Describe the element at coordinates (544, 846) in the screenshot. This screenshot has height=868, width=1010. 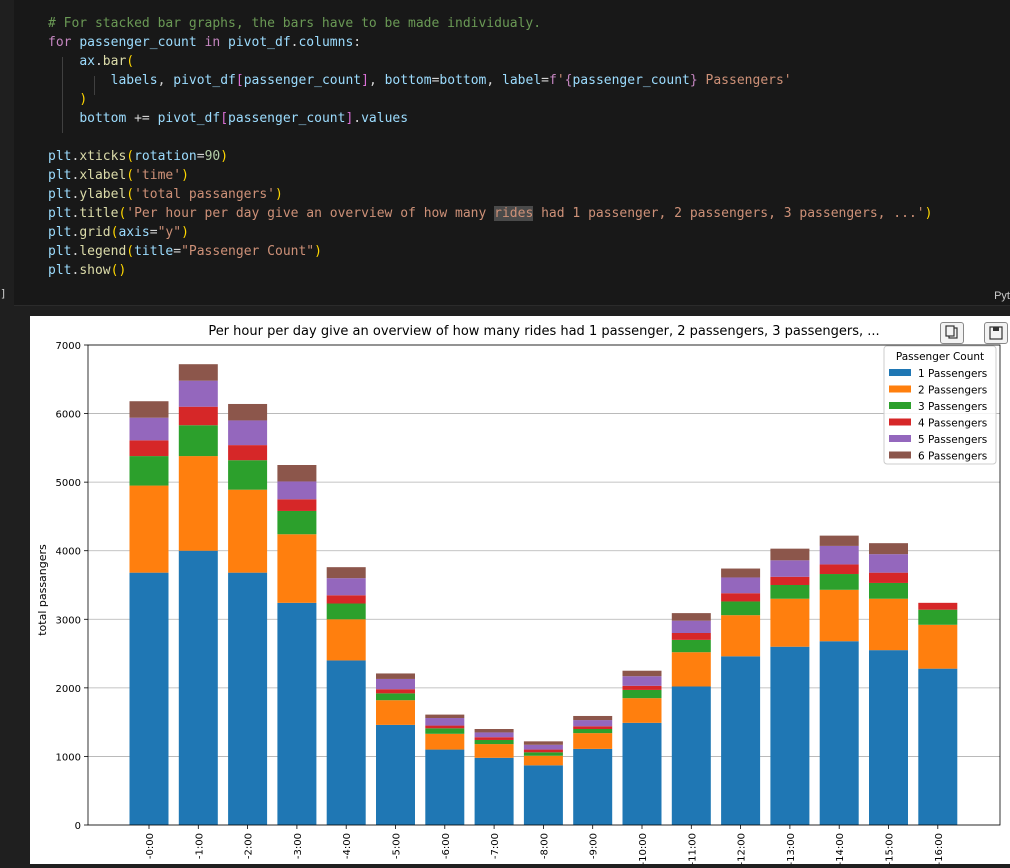
I see `x-tick-label: -8:00` at that location.